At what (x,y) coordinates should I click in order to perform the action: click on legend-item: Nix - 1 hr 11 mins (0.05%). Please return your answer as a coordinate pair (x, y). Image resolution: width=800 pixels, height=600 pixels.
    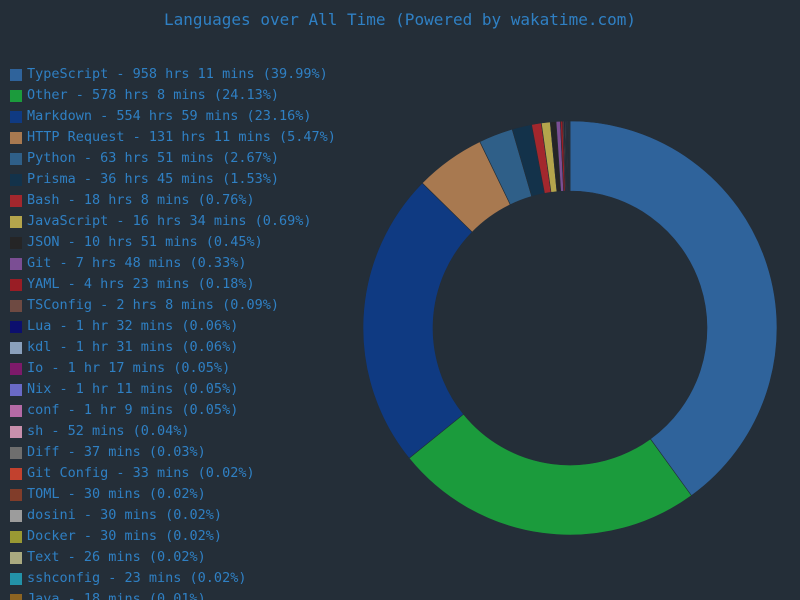
    Looking at the image, I should click on (180, 389).